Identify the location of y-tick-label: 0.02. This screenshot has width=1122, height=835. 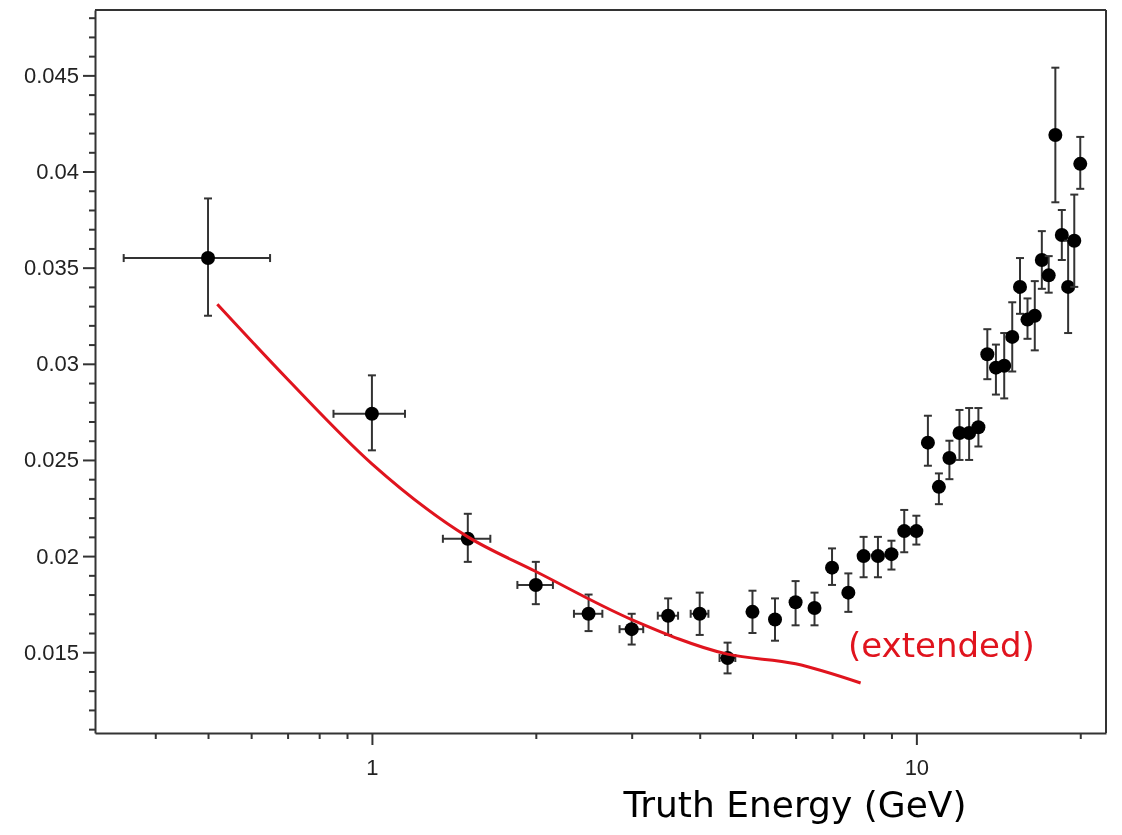
(57, 556).